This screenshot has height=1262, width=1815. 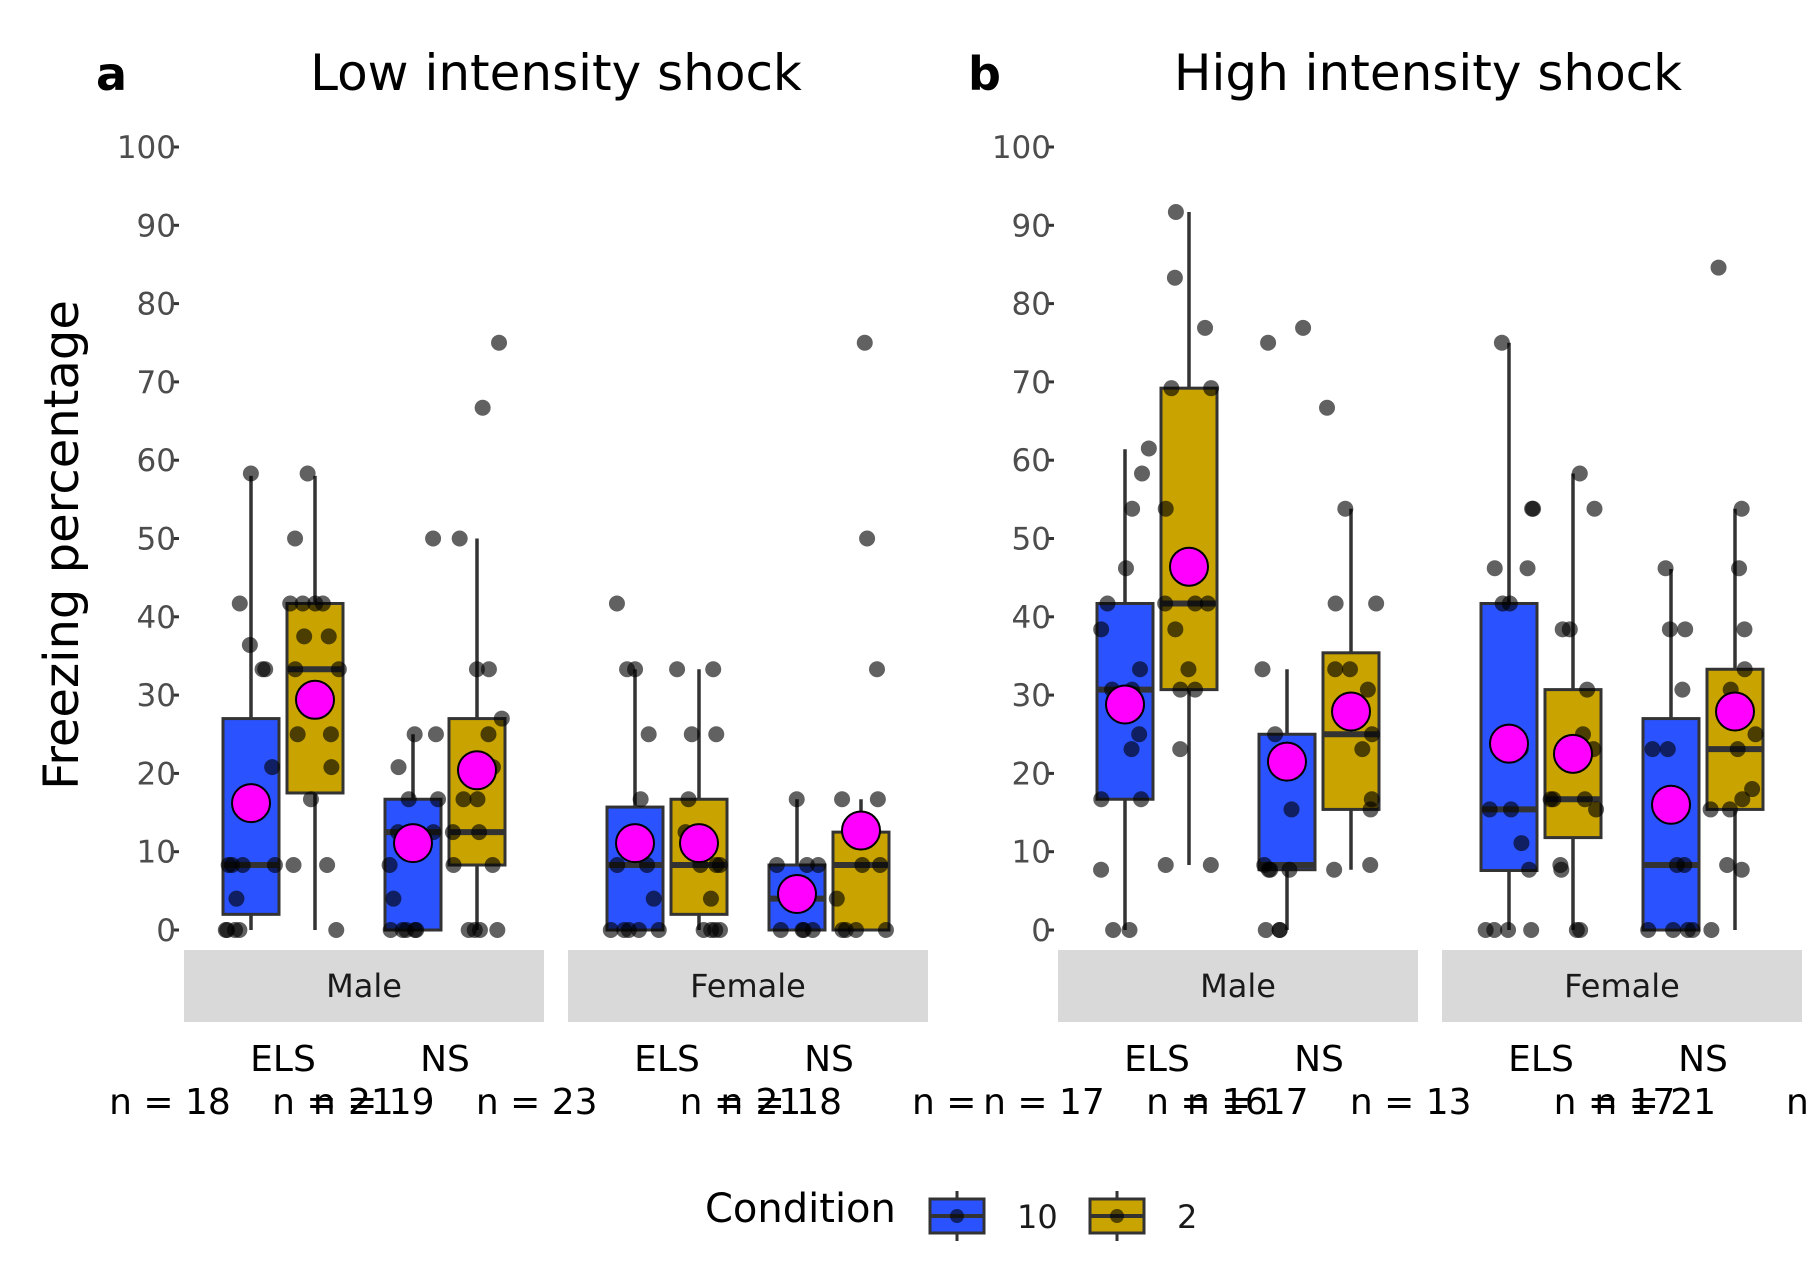 What do you see at coordinates (1037, 1217) in the screenshot?
I see `legend-label: 10` at bounding box center [1037, 1217].